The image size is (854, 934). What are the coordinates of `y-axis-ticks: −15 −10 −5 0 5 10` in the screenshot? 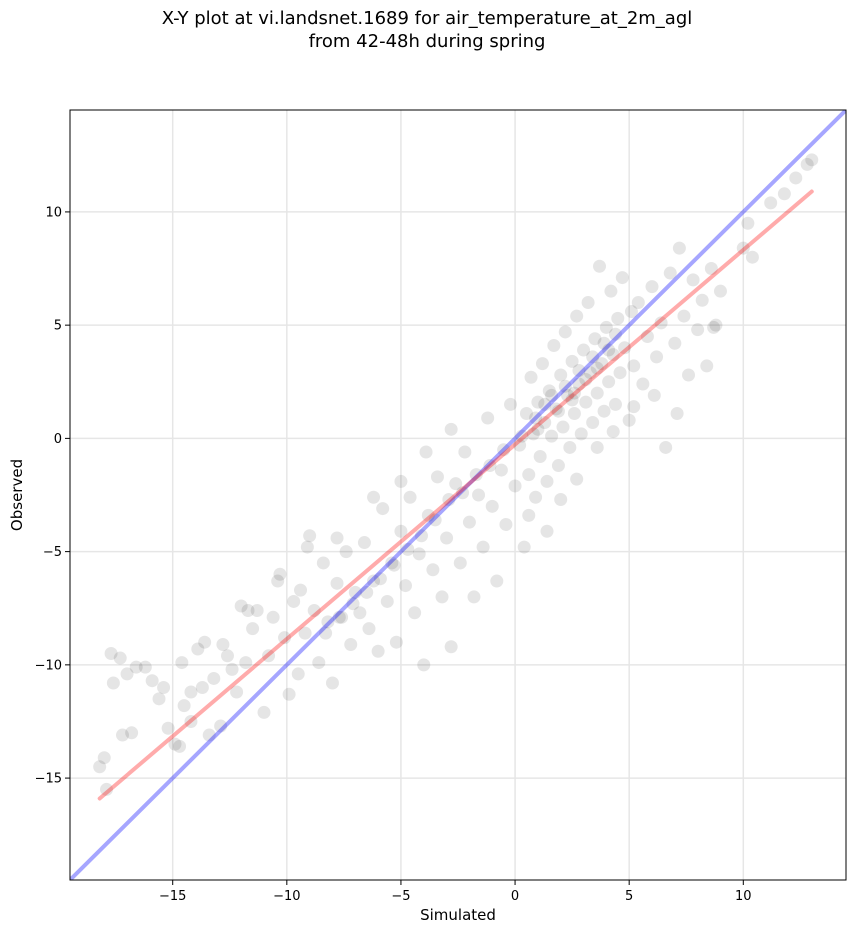 It's located at (52, 496).